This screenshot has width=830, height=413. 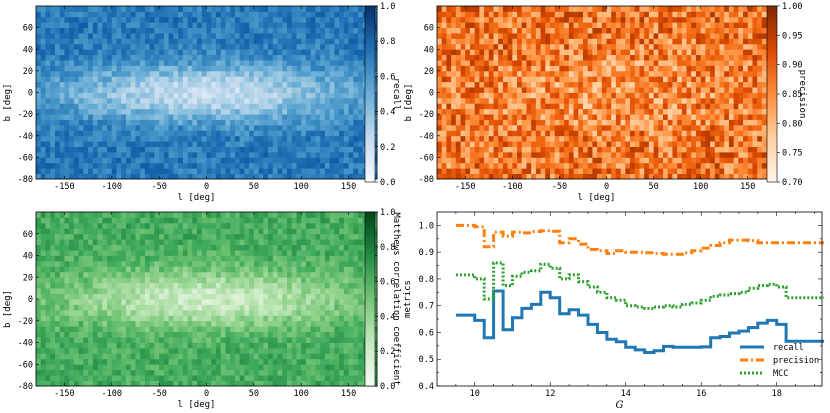 I want to click on colorbar-tick-label: 0.8, so click(x=387, y=42).